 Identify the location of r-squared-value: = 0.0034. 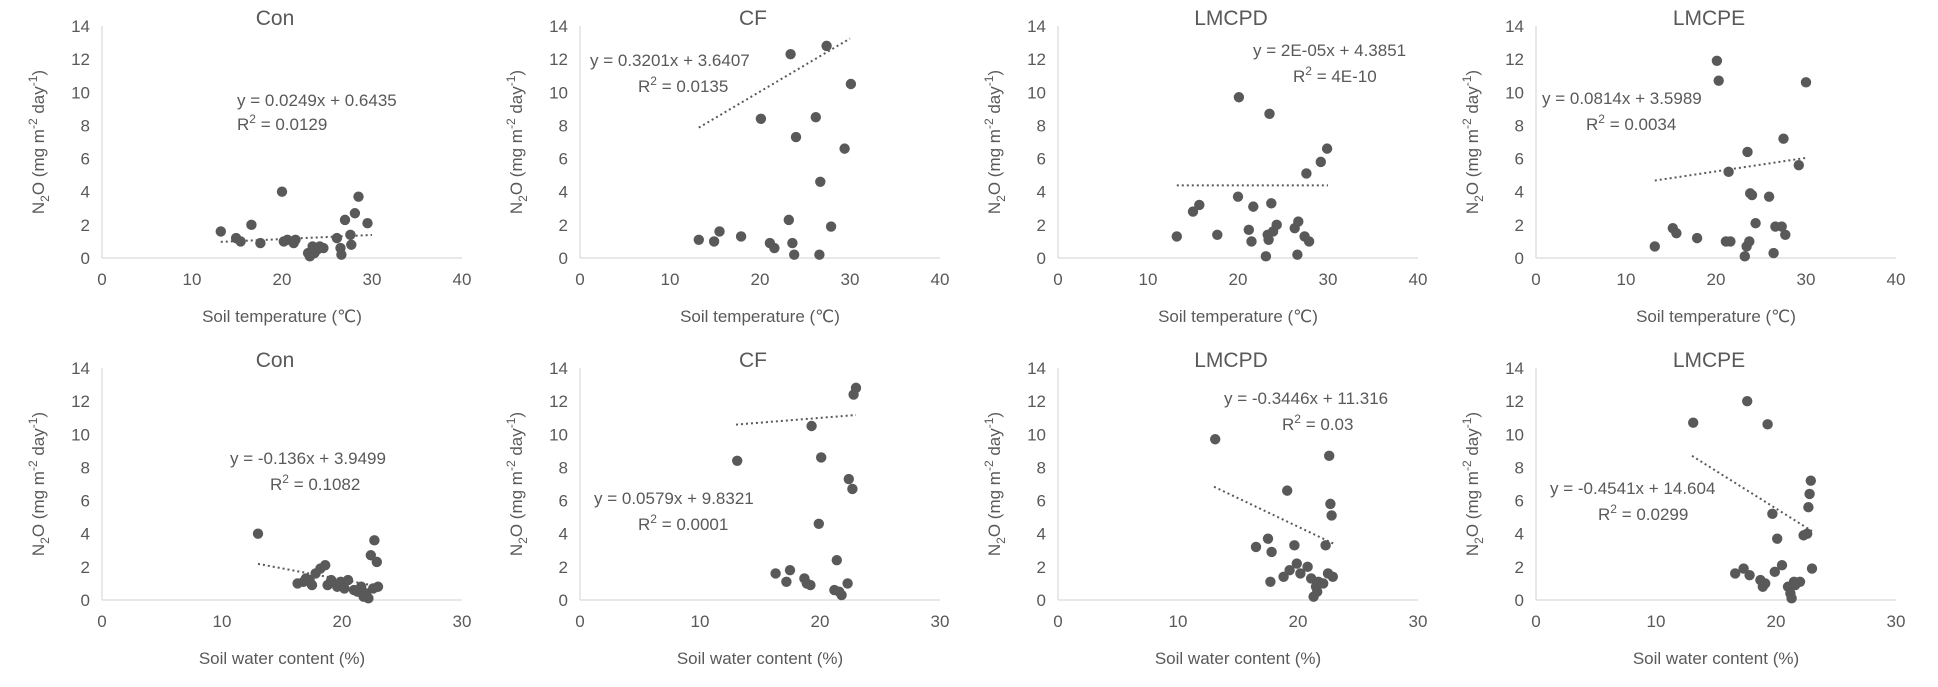
(1640, 124).